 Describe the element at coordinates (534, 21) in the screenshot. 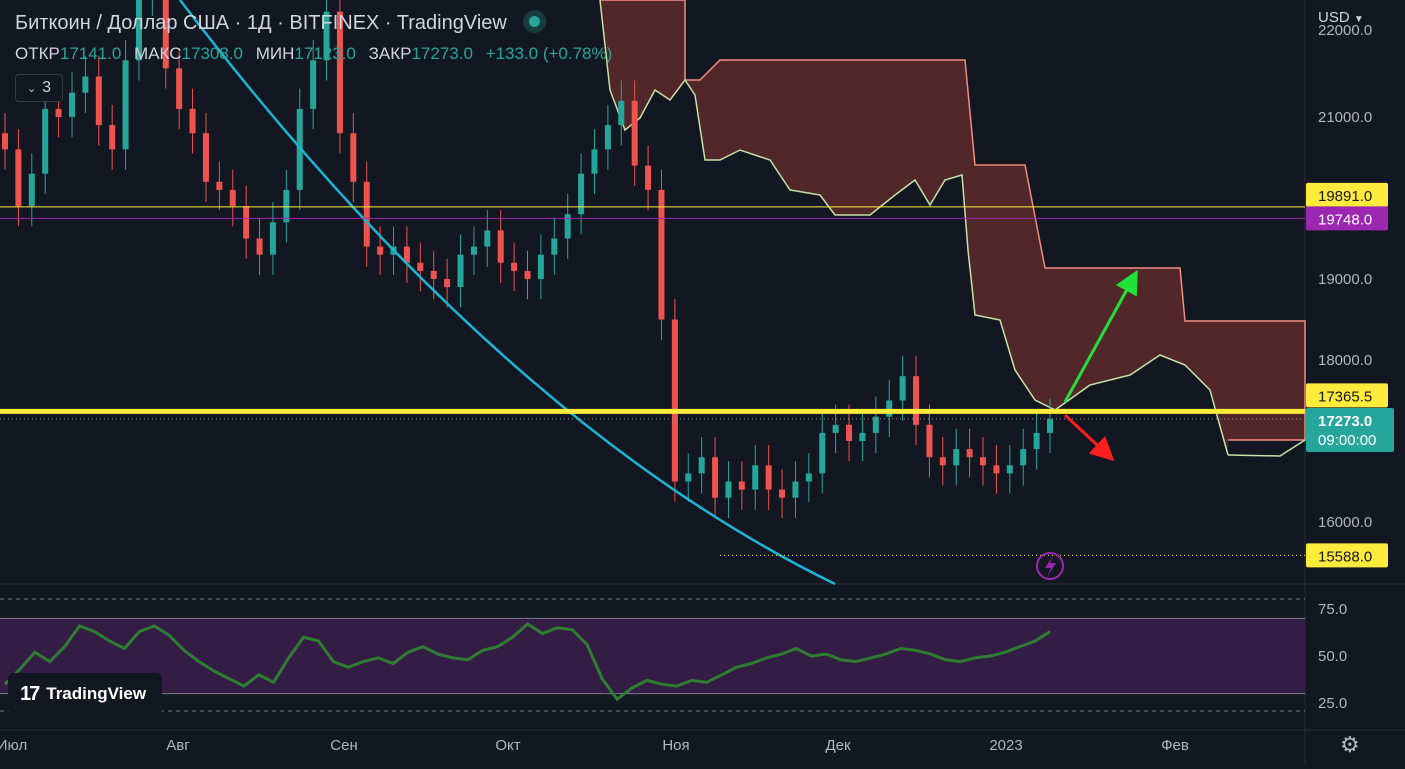

I see `market-open-icon` at that location.